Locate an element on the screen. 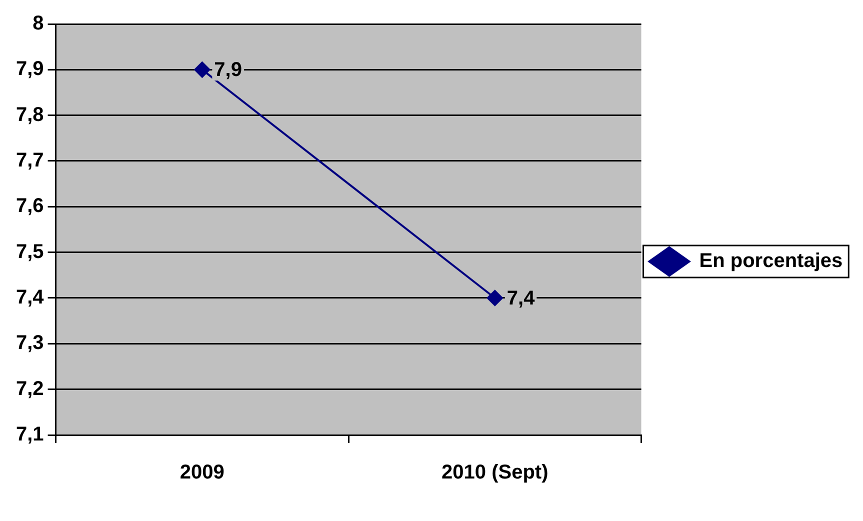  legend-label: En porcentajes is located at coordinates (771, 261).